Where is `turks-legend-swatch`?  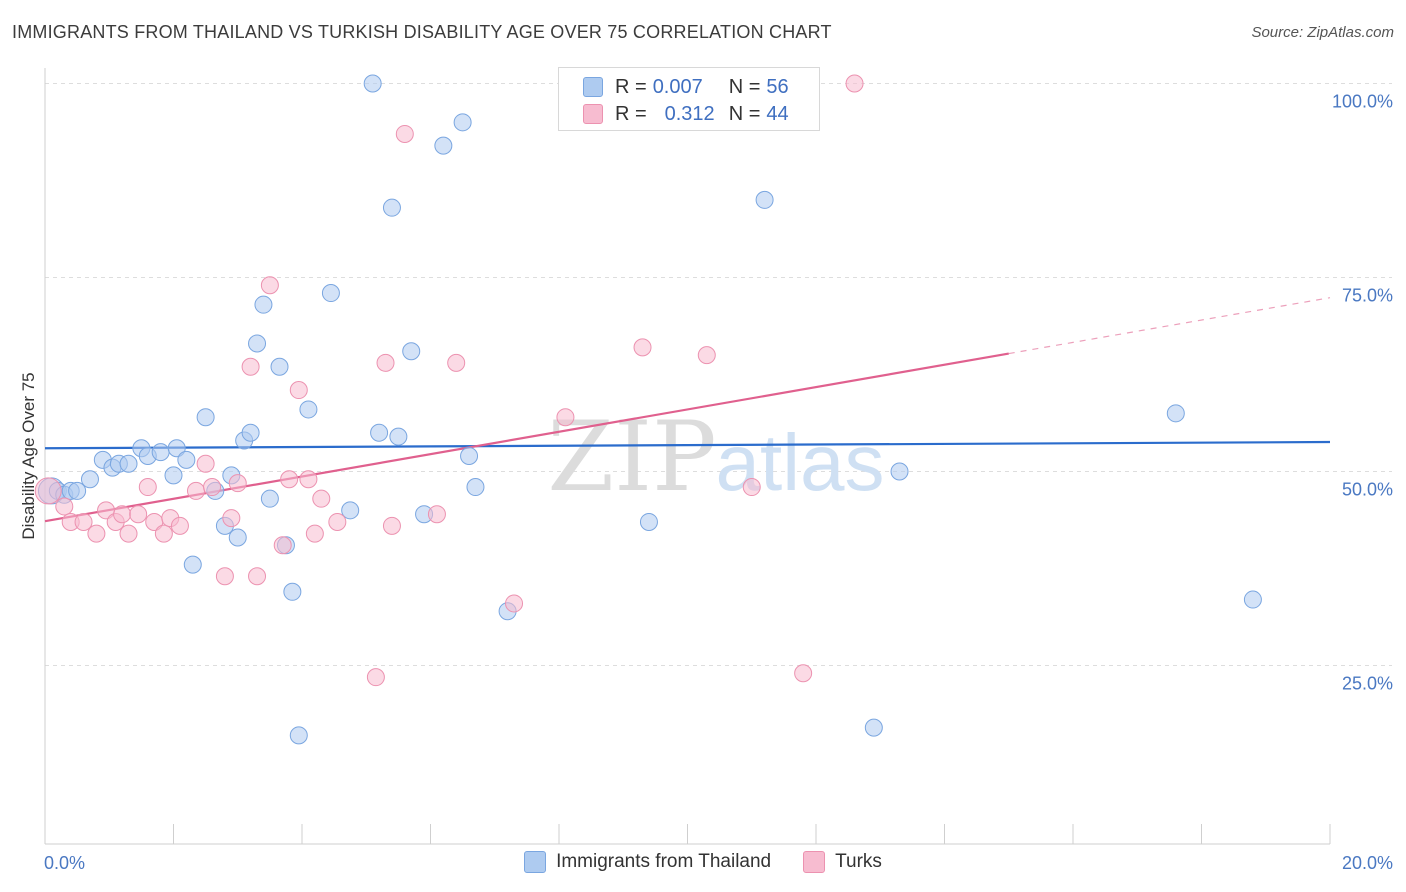 turks-legend-swatch is located at coordinates (814, 862).